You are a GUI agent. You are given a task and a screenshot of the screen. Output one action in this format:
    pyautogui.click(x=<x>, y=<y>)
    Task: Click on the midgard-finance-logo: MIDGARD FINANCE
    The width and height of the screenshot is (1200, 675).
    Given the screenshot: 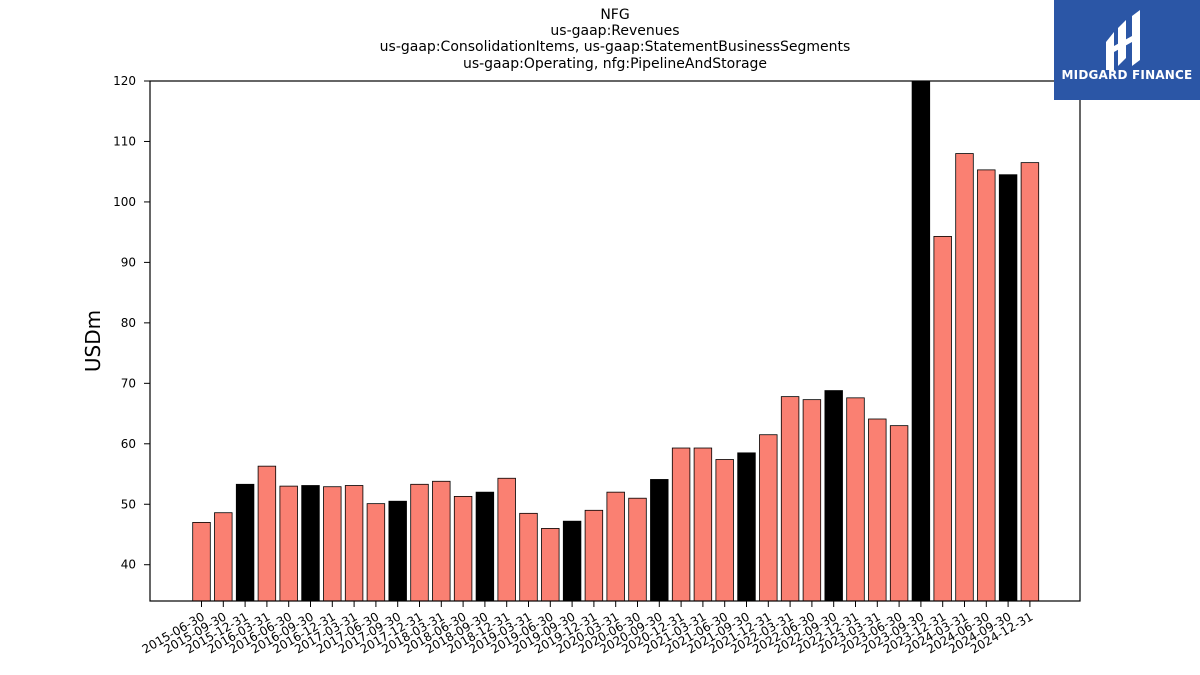 What is the action you would take?
    pyautogui.click(x=1127, y=50)
    